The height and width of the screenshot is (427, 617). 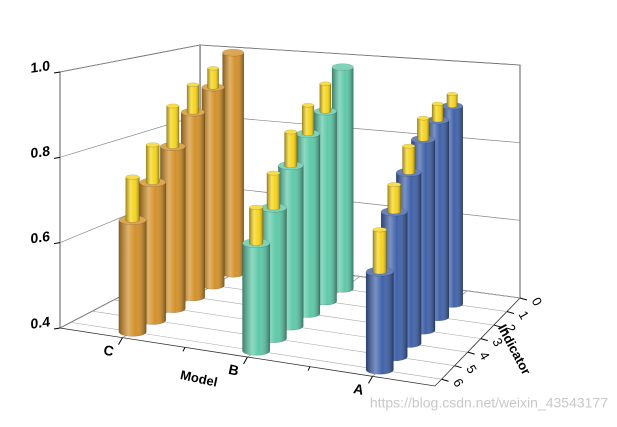 I want to click on y-tick-label: 0.4, so click(x=41, y=322).